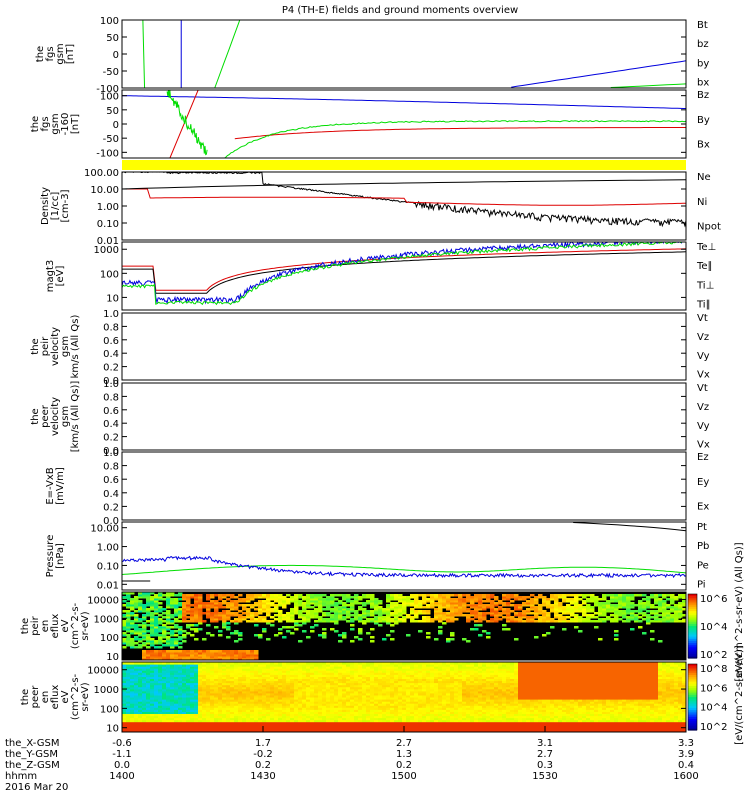  Describe the element at coordinates (25, 626) in the screenshot. I see `y-axis-label: the` at that location.